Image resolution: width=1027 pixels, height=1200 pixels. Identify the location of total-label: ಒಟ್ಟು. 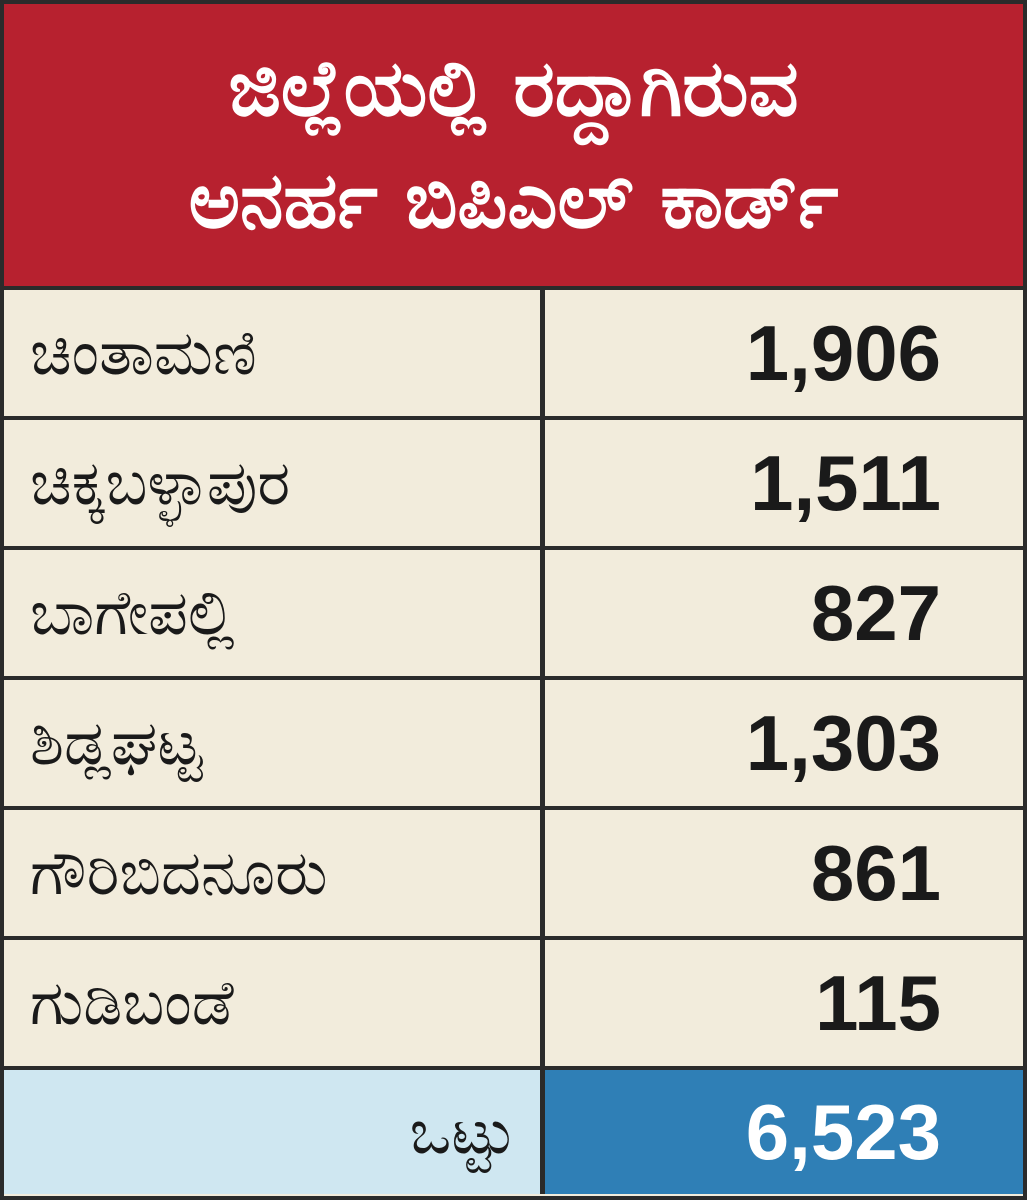
(274, 1132).